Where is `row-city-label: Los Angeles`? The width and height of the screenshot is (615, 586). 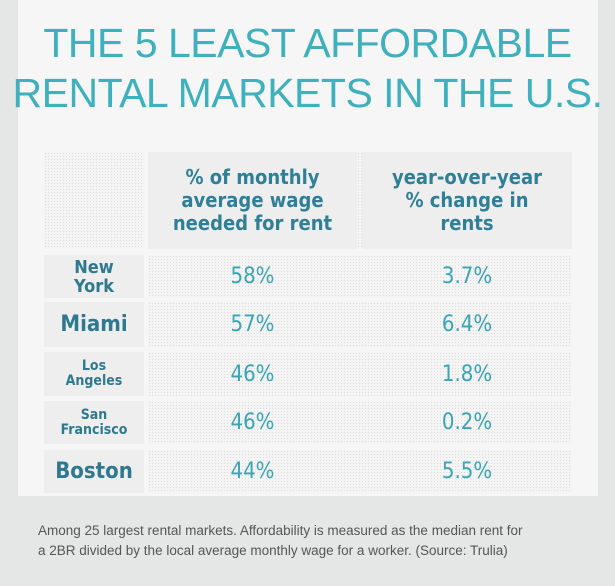 row-city-label: Los Angeles is located at coordinates (94, 374).